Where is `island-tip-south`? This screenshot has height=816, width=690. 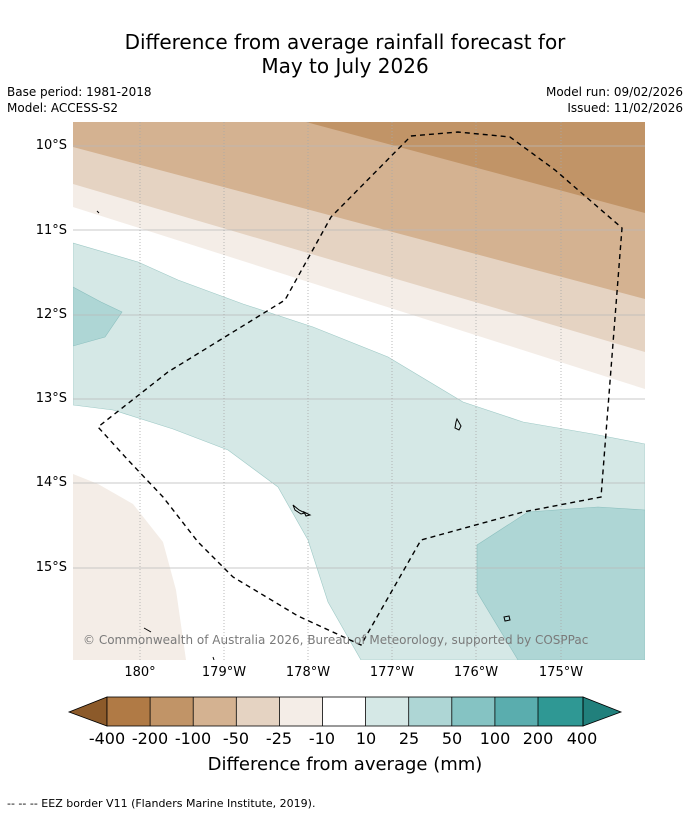
island-tip-south is located at coordinates (147, 630).